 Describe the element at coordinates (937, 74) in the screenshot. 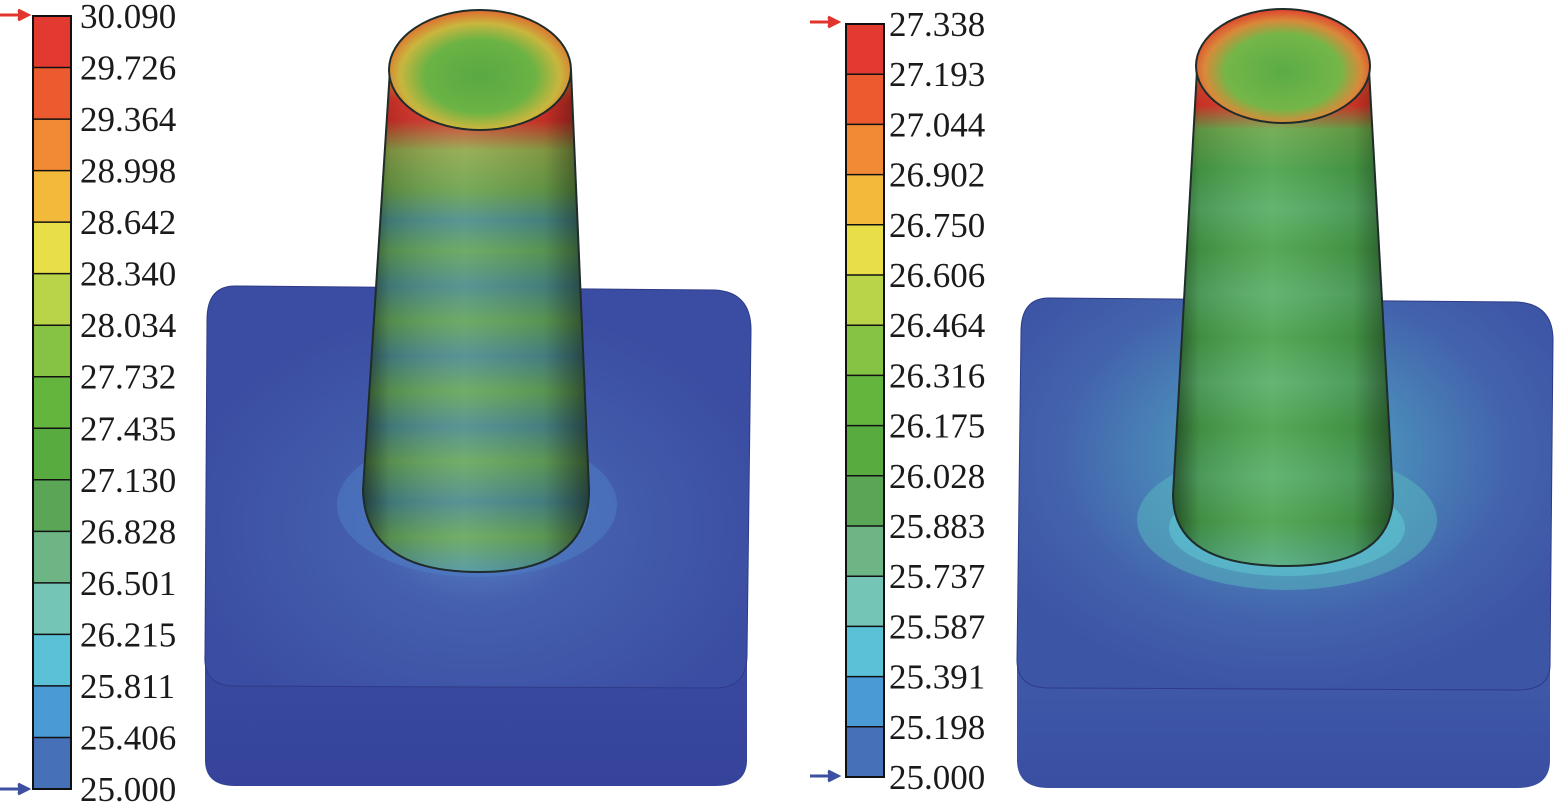

I see `legend-value-label: 27.193` at that location.